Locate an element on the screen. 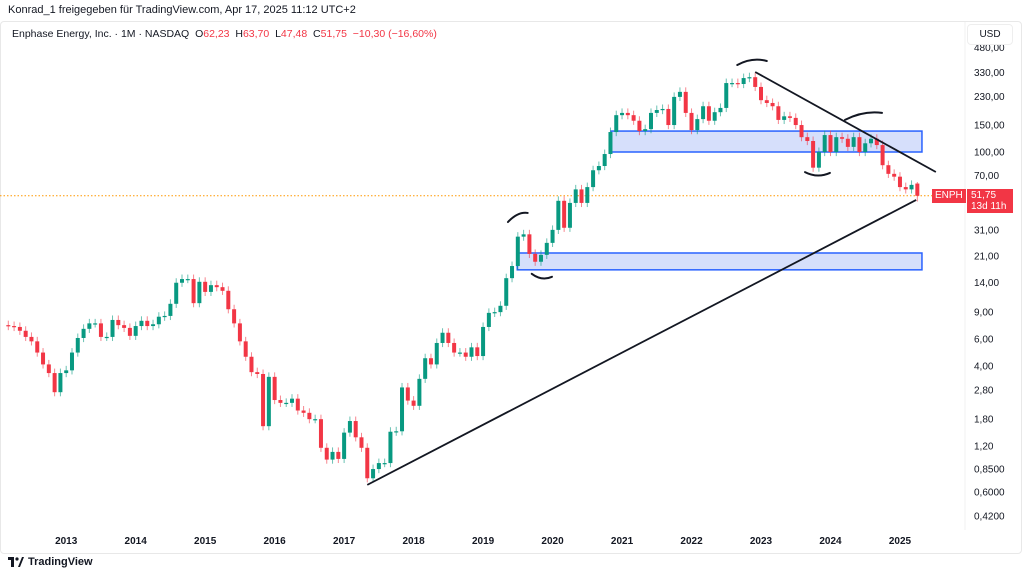 The width and height of the screenshot is (1024, 577). high-label: H is located at coordinates (239, 34).